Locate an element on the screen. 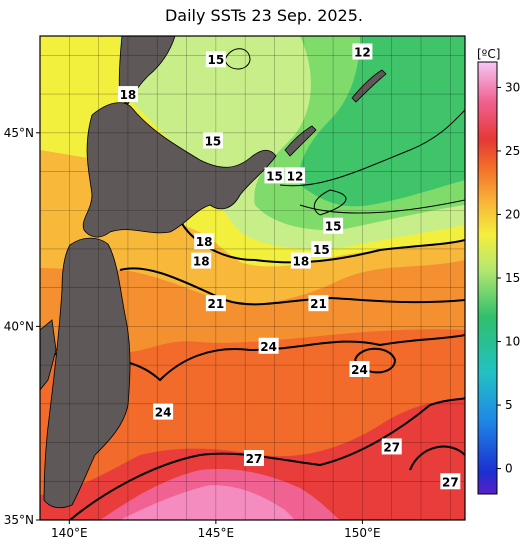 The image size is (528, 545). colorbar-tick-label: 25 is located at coordinates (512, 151).